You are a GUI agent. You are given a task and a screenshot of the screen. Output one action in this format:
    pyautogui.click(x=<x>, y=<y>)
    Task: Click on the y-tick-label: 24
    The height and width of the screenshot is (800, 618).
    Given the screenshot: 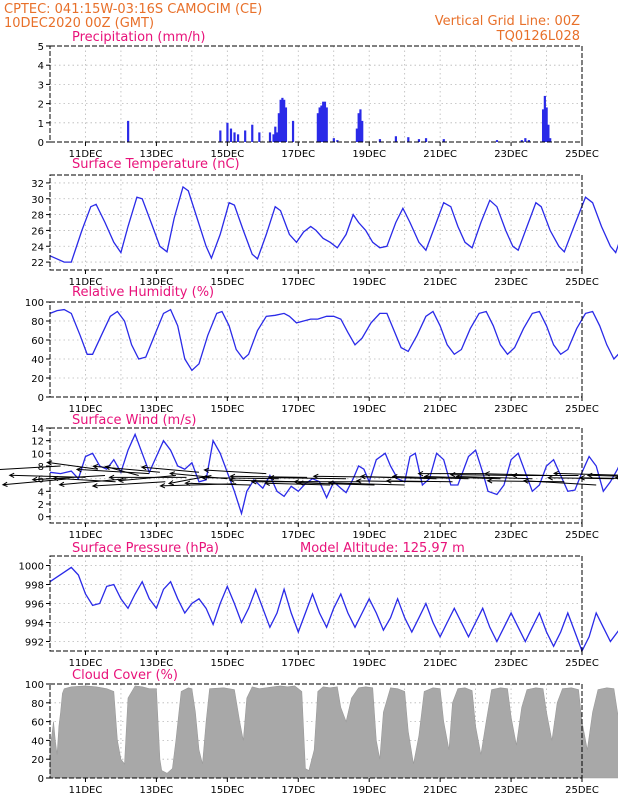 What is the action you would take?
    pyautogui.click(x=37, y=247)
    